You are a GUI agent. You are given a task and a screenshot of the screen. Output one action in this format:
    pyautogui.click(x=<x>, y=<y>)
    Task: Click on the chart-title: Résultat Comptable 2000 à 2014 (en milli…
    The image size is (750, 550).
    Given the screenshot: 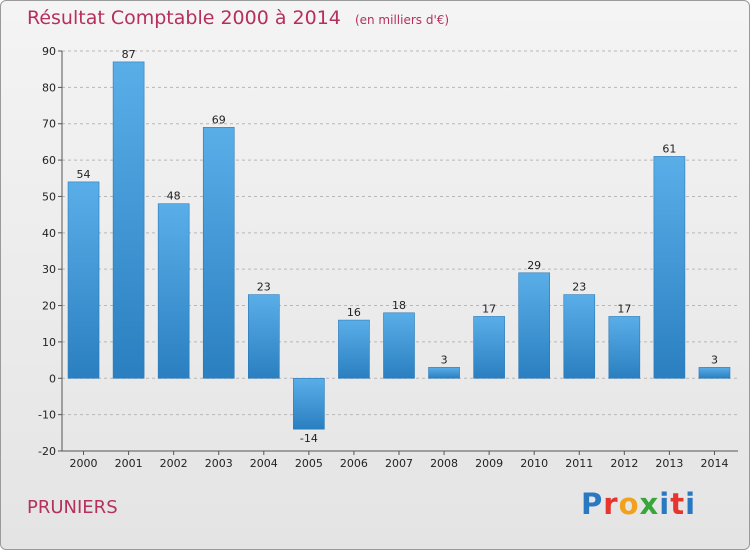 What is the action you would take?
    pyautogui.click(x=238, y=18)
    